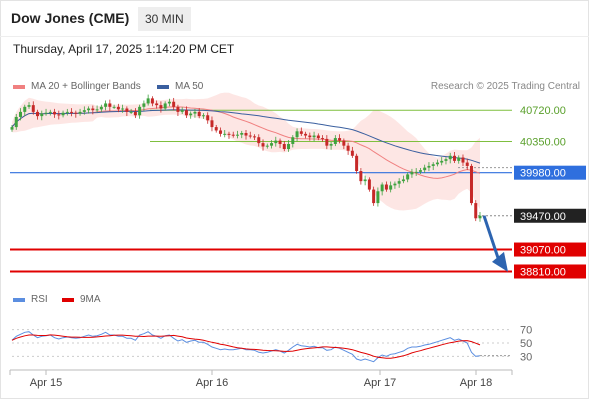 Image resolution: width=590 pixels, height=400 pixels. Describe the element at coordinates (163, 86) in the screenshot. I see `ma50-swatch` at that location.